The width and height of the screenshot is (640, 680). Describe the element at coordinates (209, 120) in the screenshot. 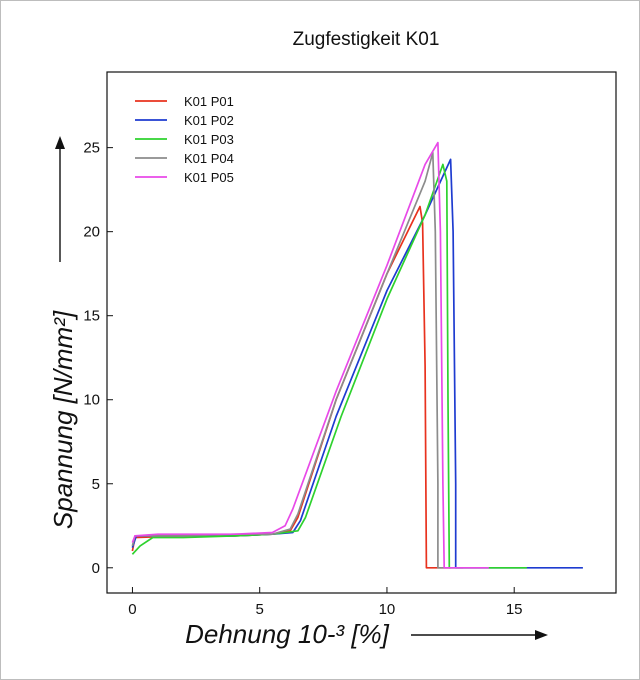

I see `legend-label: K01 P02` at that location.